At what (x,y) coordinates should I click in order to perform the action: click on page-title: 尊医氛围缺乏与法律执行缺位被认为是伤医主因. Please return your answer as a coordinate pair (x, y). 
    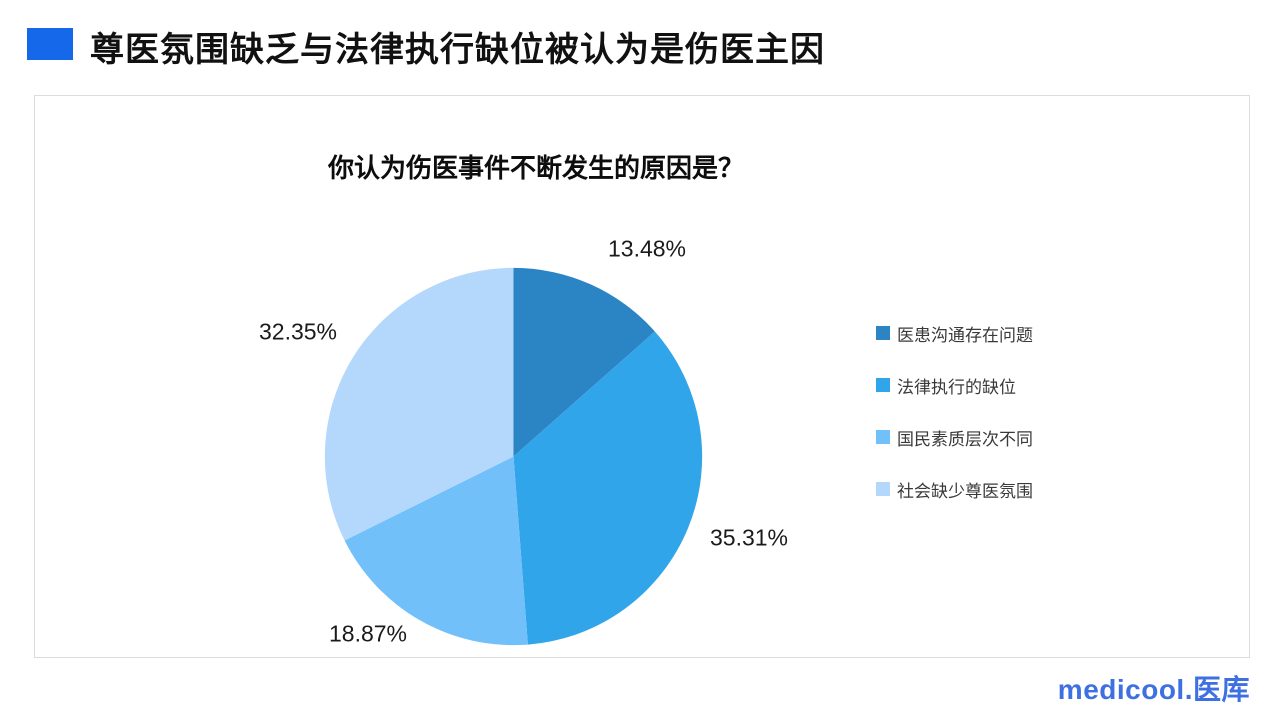
    Looking at the image, I should click on (457, 50).